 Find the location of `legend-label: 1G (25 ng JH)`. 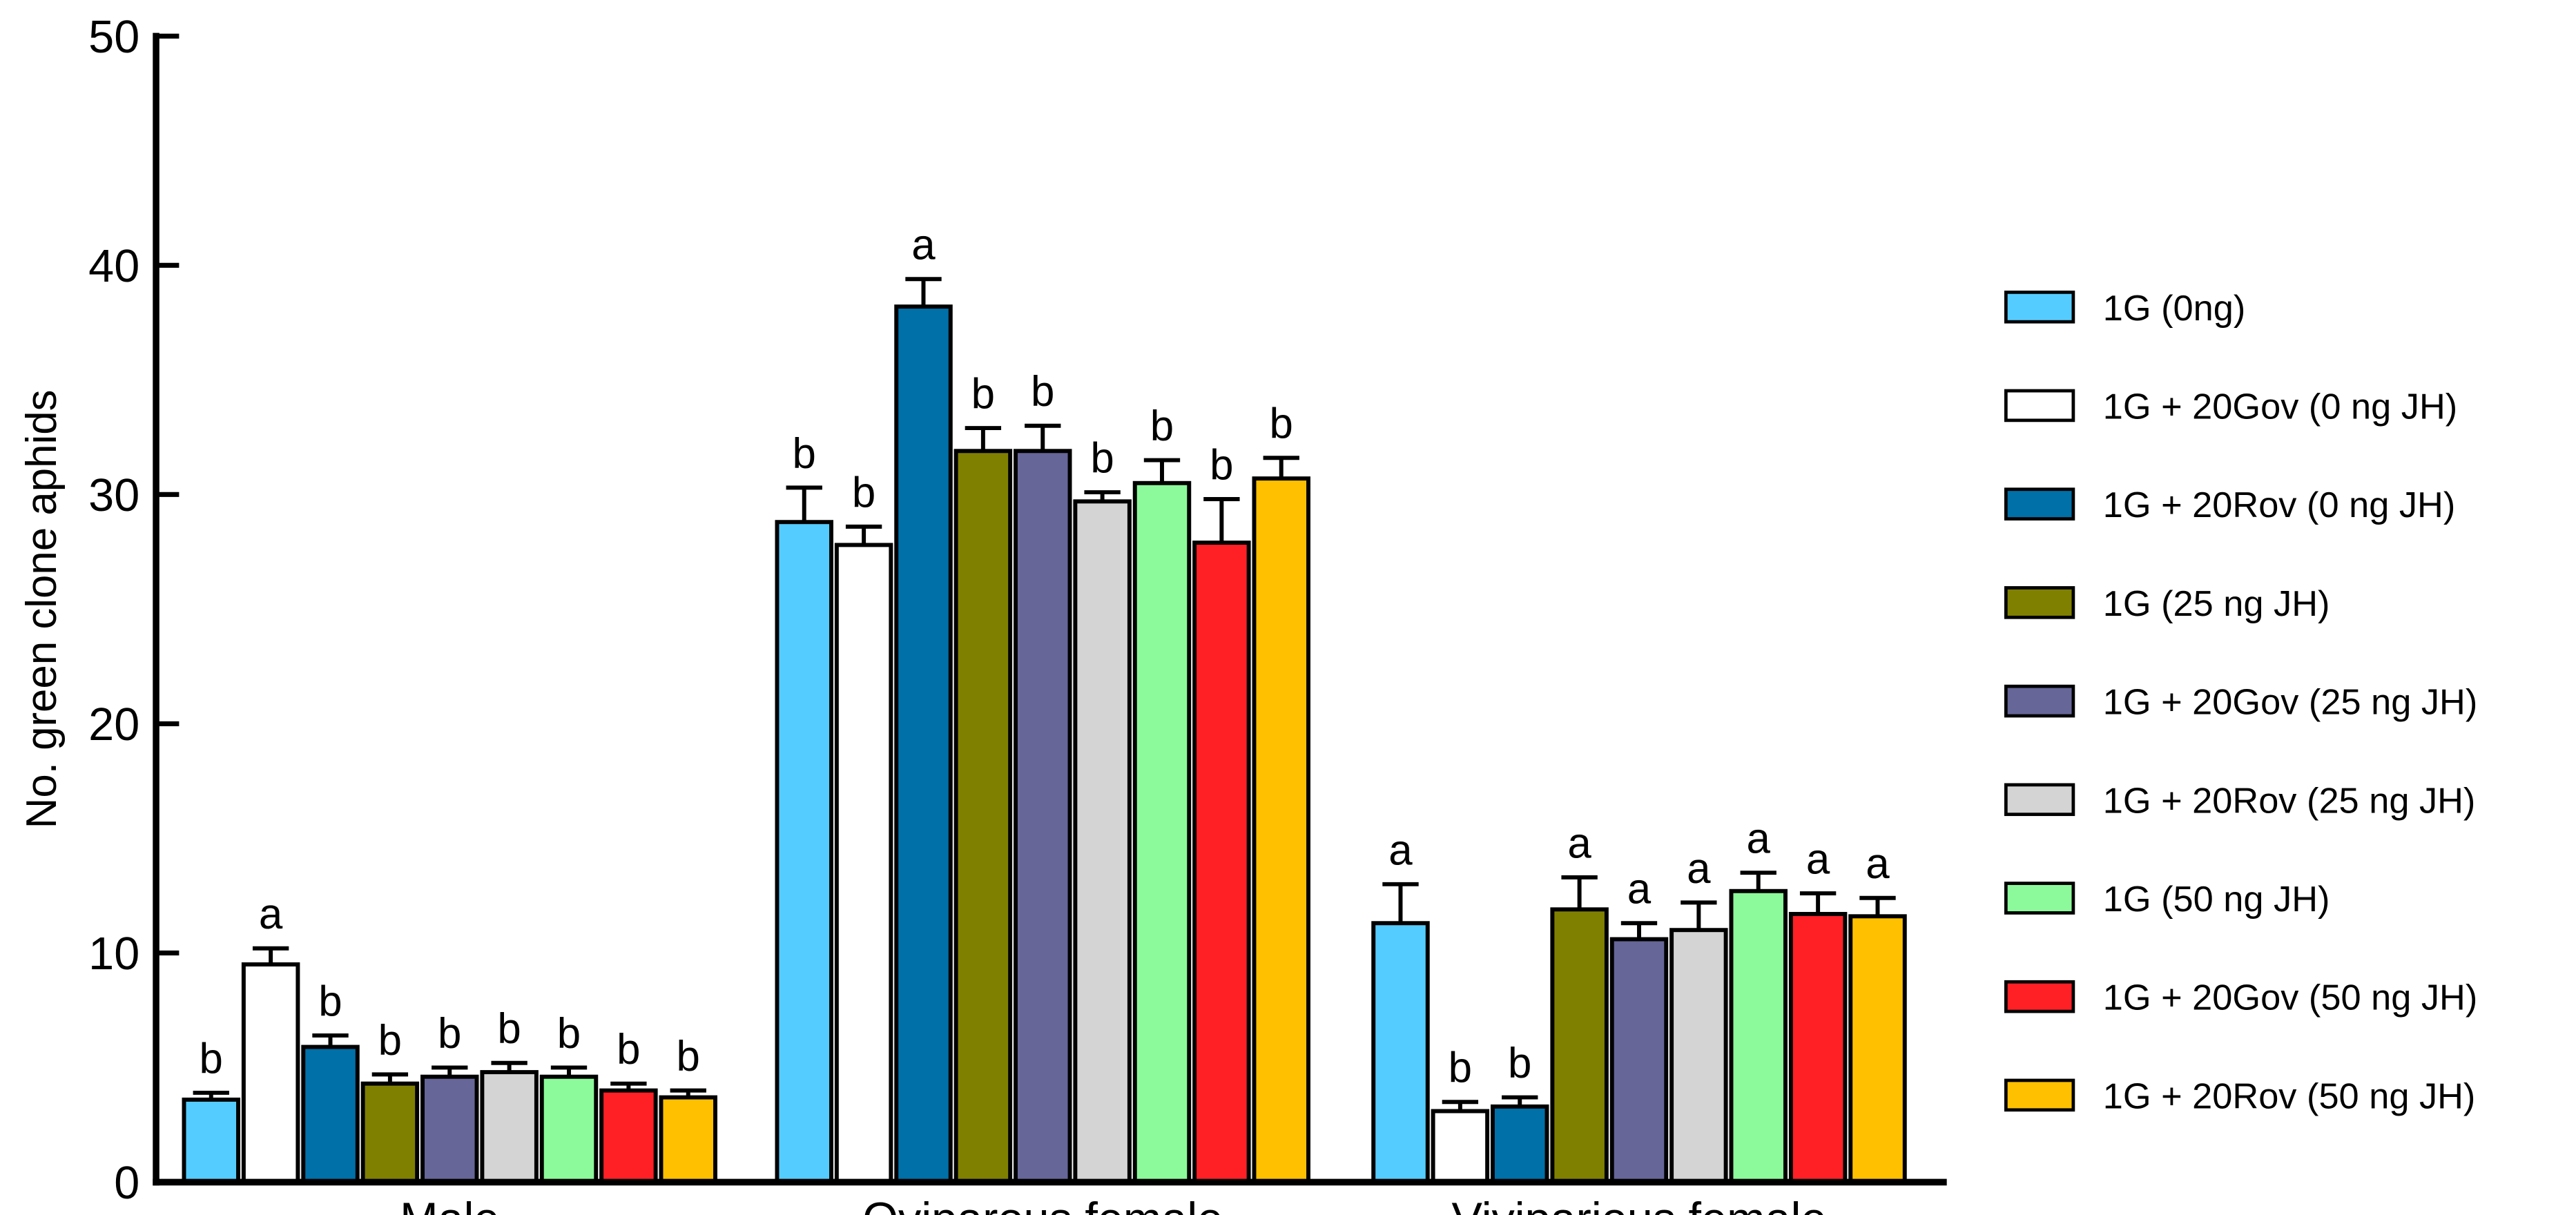

legend-label: 1G (25 ng JH) is located at coordinates (2217, 604).